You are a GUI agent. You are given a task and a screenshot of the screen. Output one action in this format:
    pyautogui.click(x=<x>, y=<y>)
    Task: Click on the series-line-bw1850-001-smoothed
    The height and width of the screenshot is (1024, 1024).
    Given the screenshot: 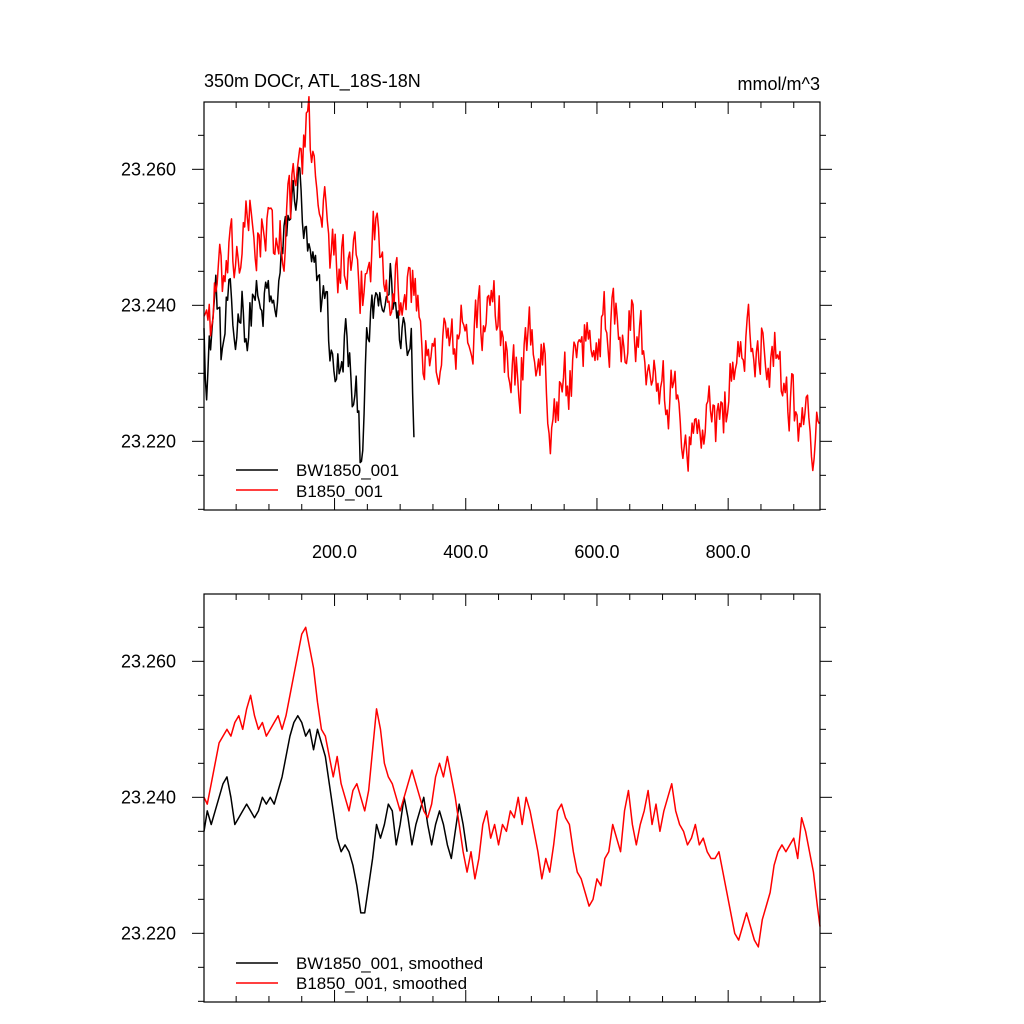 What is the action you would take?
    pyautogui.click(x=335, y=814)
    